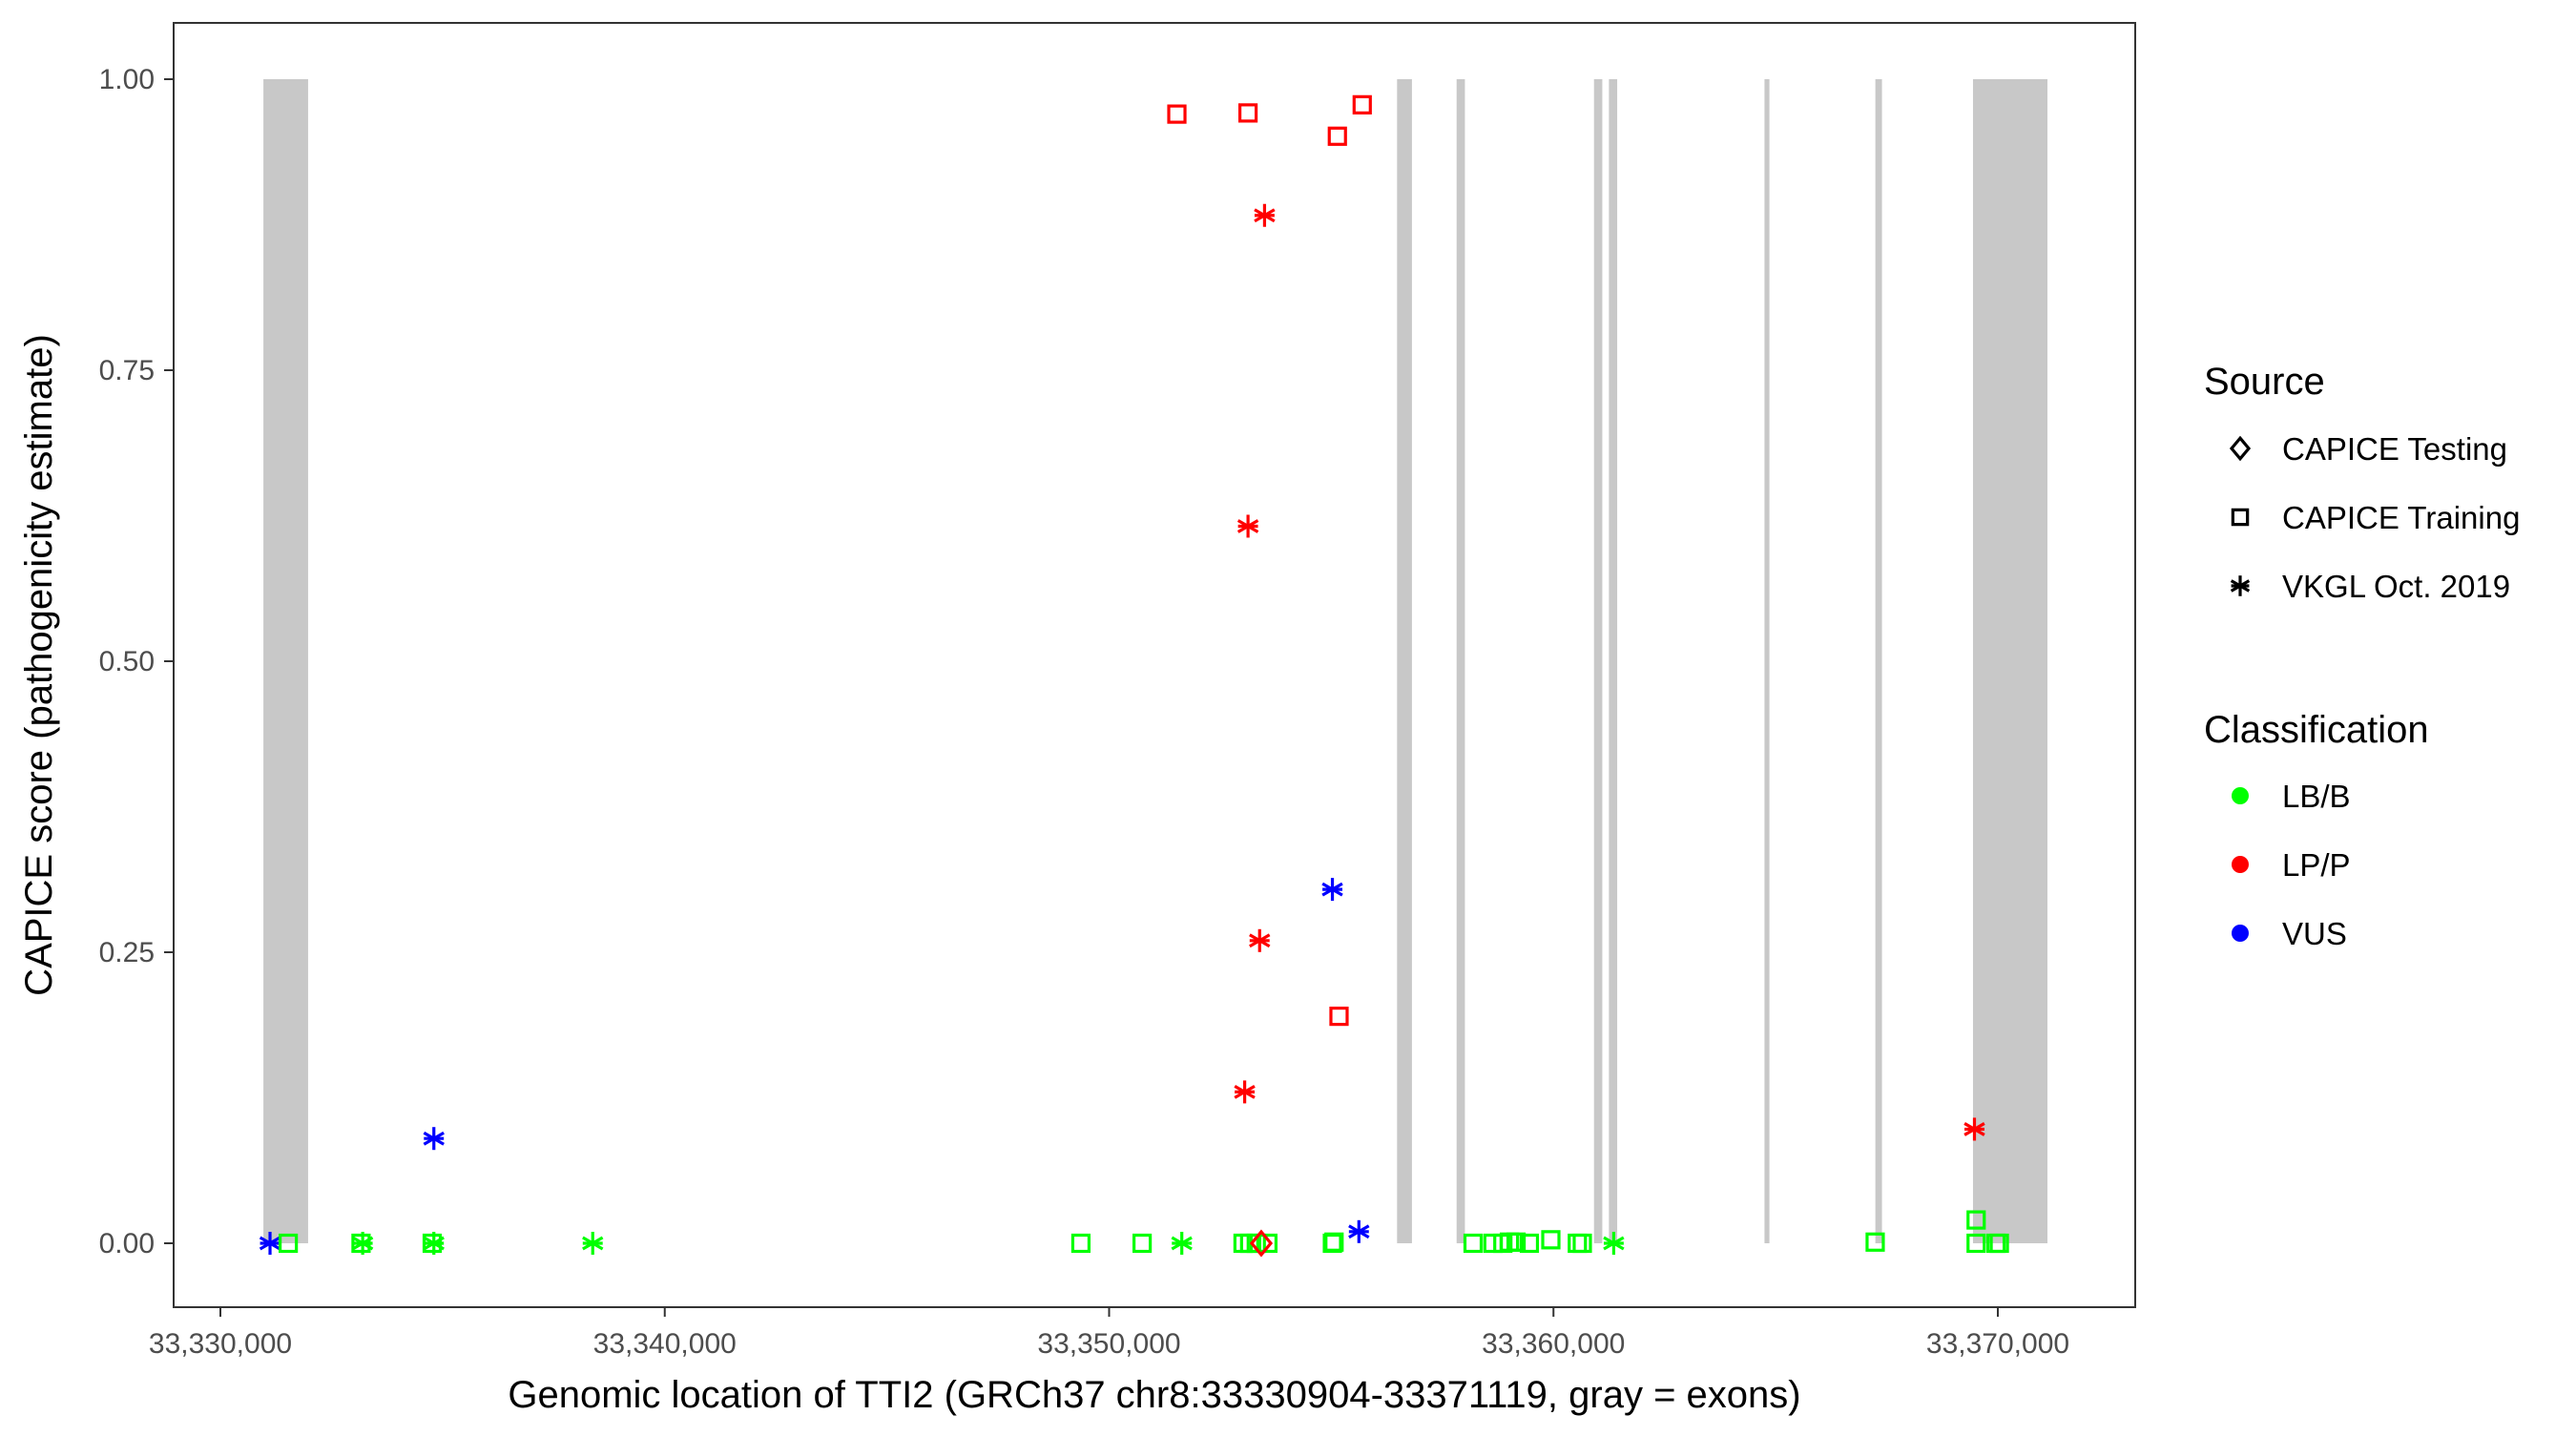  I want to click on legend-class-label: VUS, so click(2314, 933).